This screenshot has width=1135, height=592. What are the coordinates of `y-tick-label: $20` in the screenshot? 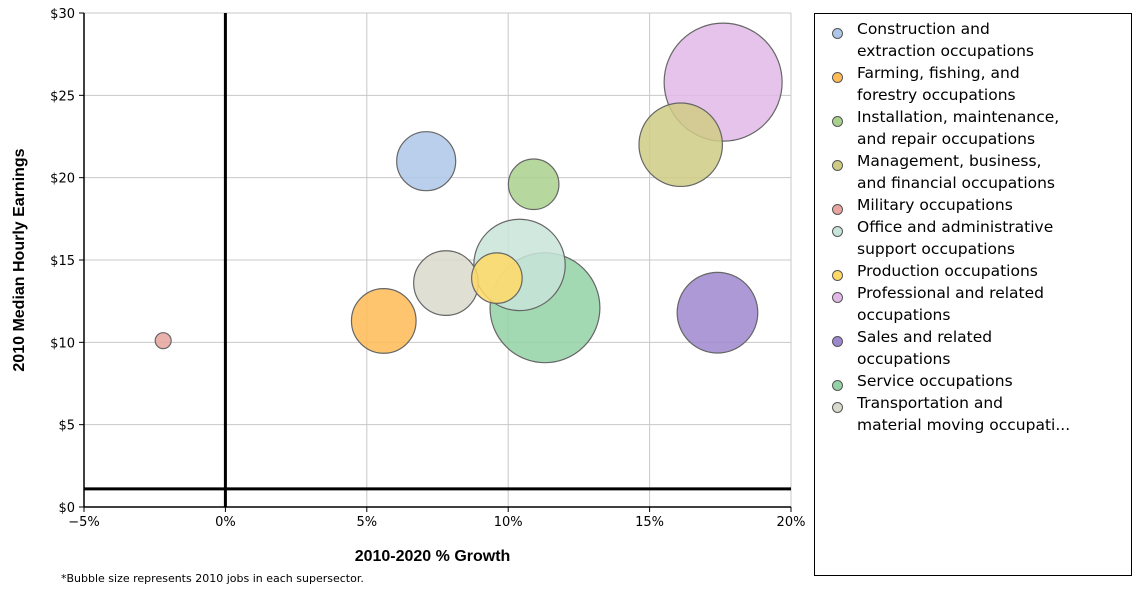 It's located at (62, 179).